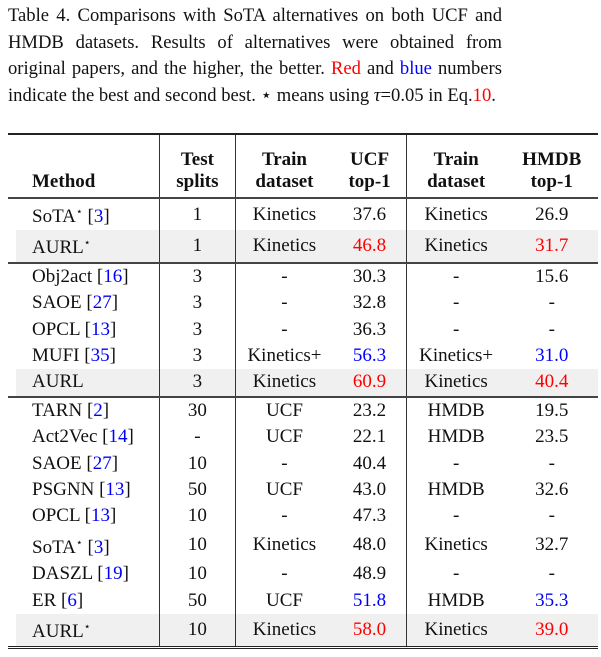 Image resolution: width=601 pixels, height=657 pixels. What do you see at coordinates (118, 436) in the screenshot?
I see `citation-link: 14` at bounding box center [118, 436].